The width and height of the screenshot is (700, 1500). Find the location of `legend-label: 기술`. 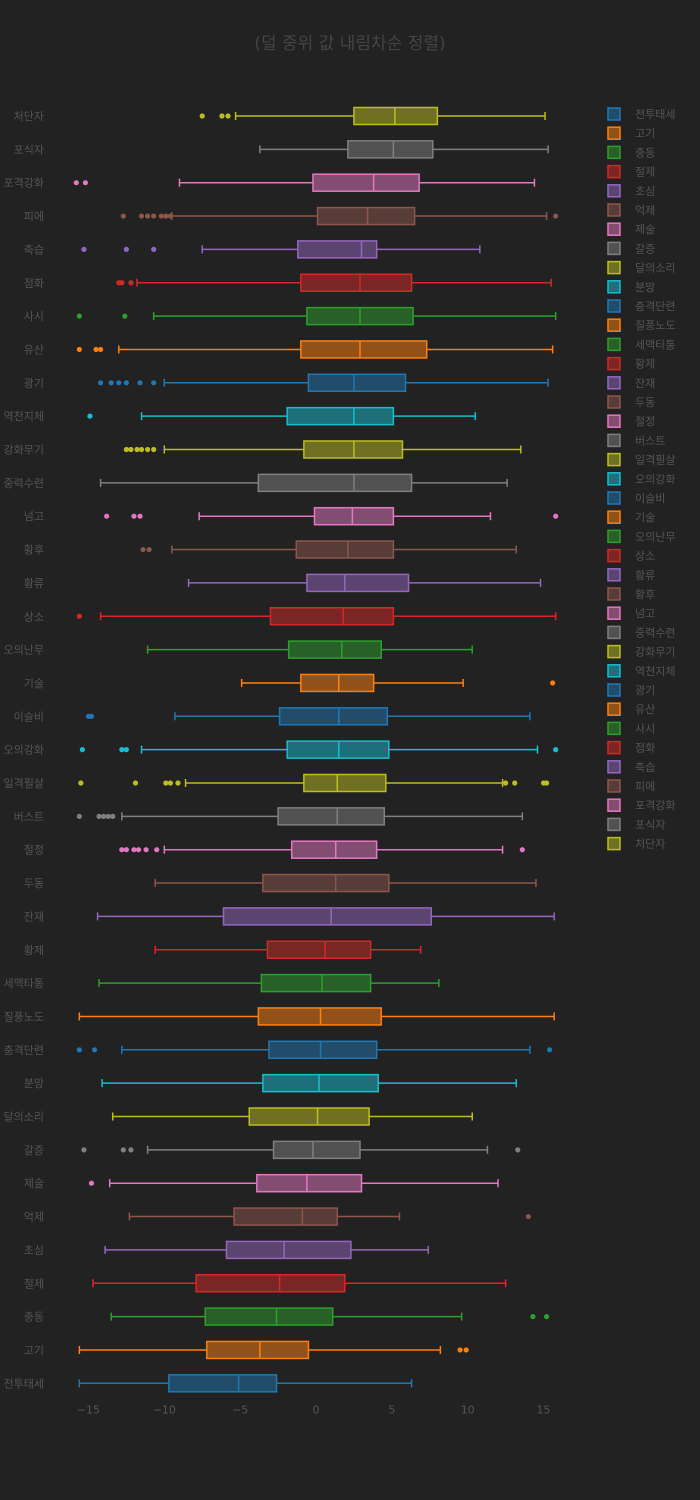

legend-label: 기술 is located at coordinates (645, 517).